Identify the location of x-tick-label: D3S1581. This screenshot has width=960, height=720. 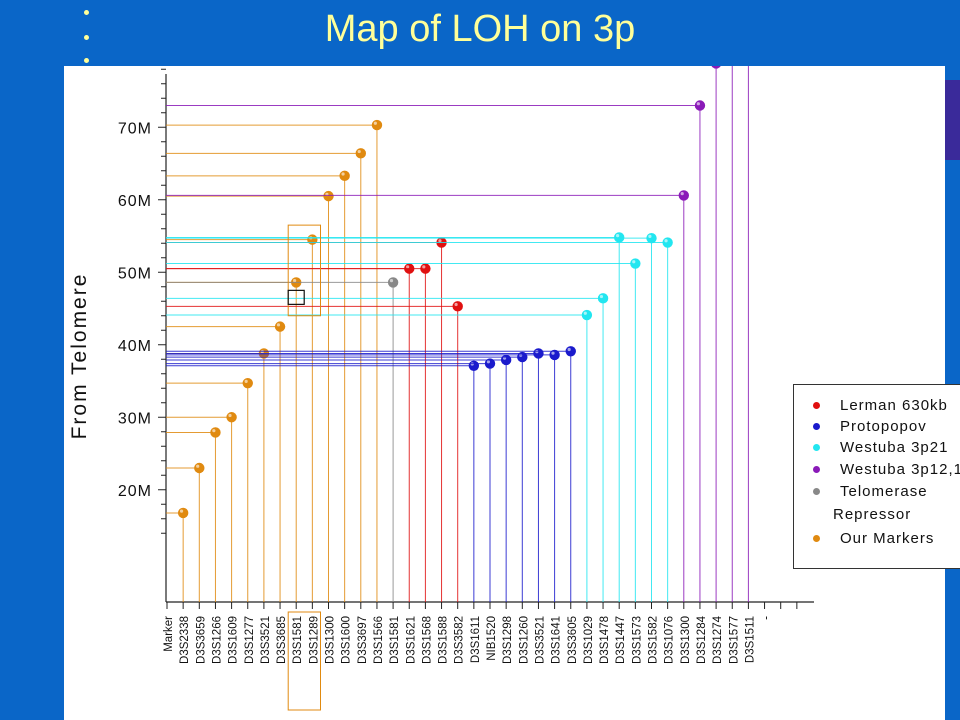
(395, 640).